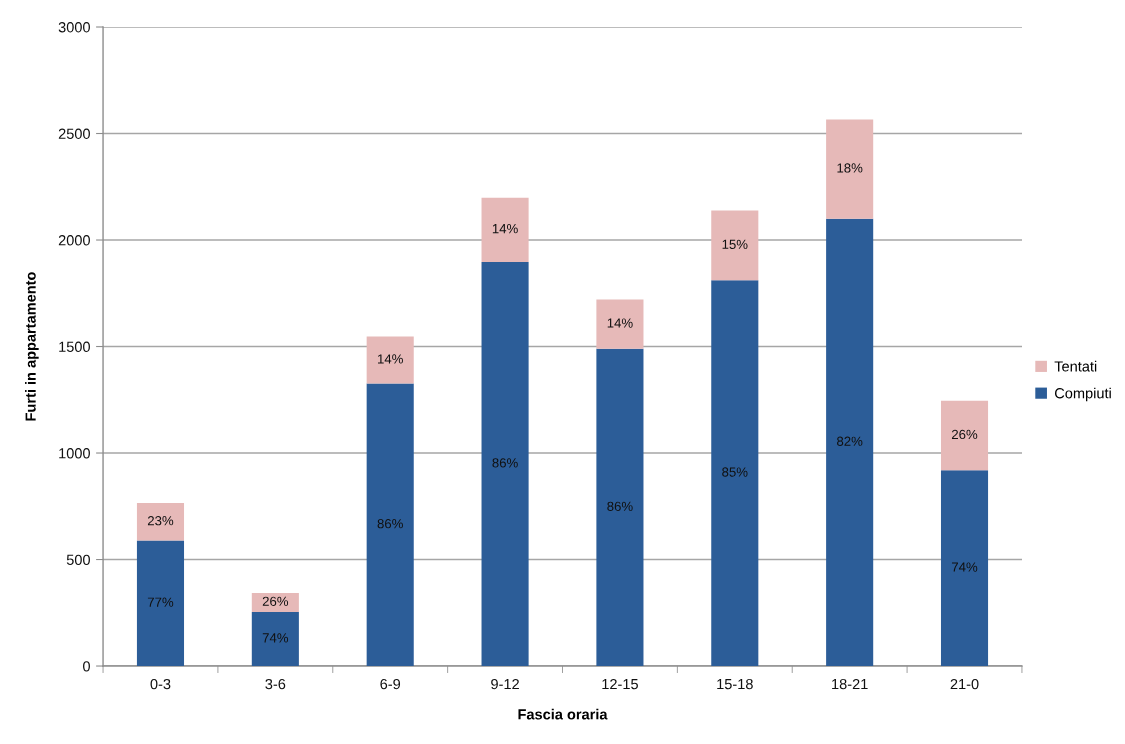 The width and height of the screenshot is (1125, 744). Describe the element at coordinates (1075, 366) in the screenshot. I see `legend-label: Tentati` at that location.